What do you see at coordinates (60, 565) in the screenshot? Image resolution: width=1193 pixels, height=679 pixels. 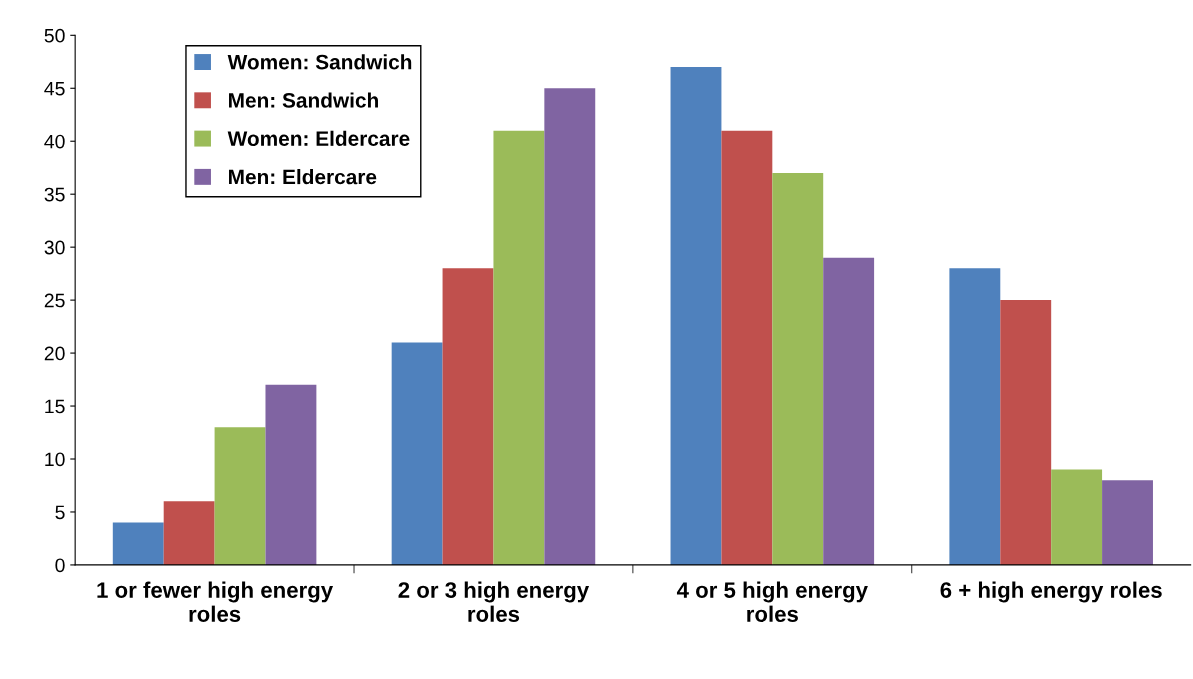 I see `y-tick-label: 0` at bounding box center [60, 565].